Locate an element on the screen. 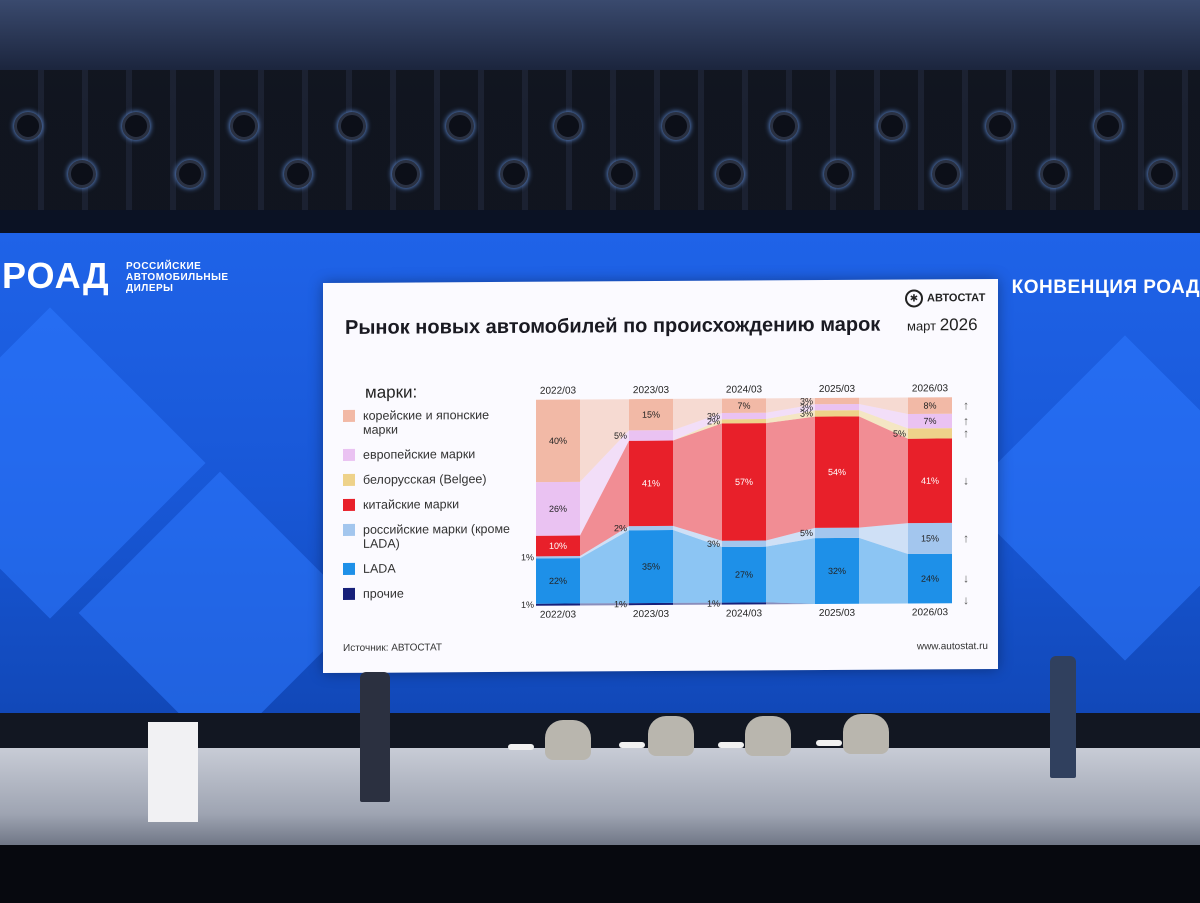 The height and width of the screenshot is (903, 1200). speaker-left is located at coordinates (375, 737).